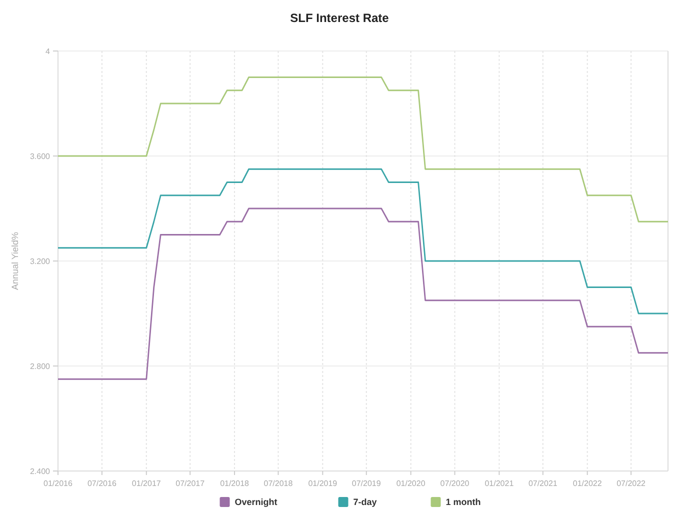  Describe the element at coordinates (48, 51) in the screenshot. I see `y-tick-label: 4` at that location.